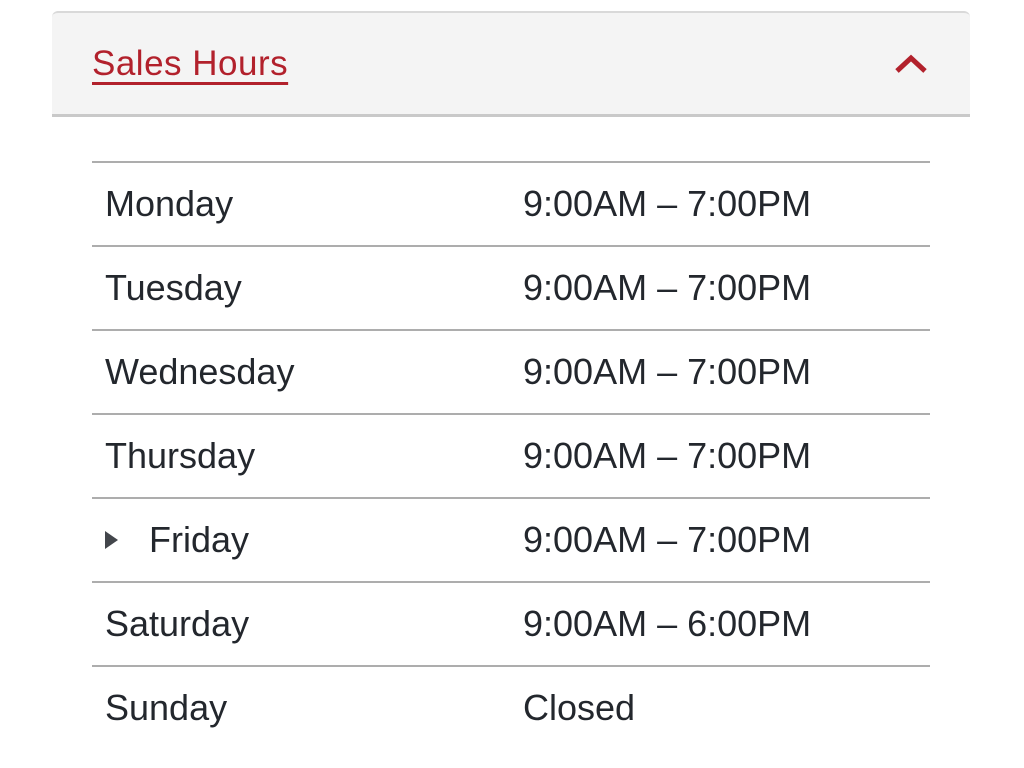 This screenshot has width=1024, height=768. Describe the element at coordinates (166, 707) in the screenshot. I see `day-label: Sunday` at that location.